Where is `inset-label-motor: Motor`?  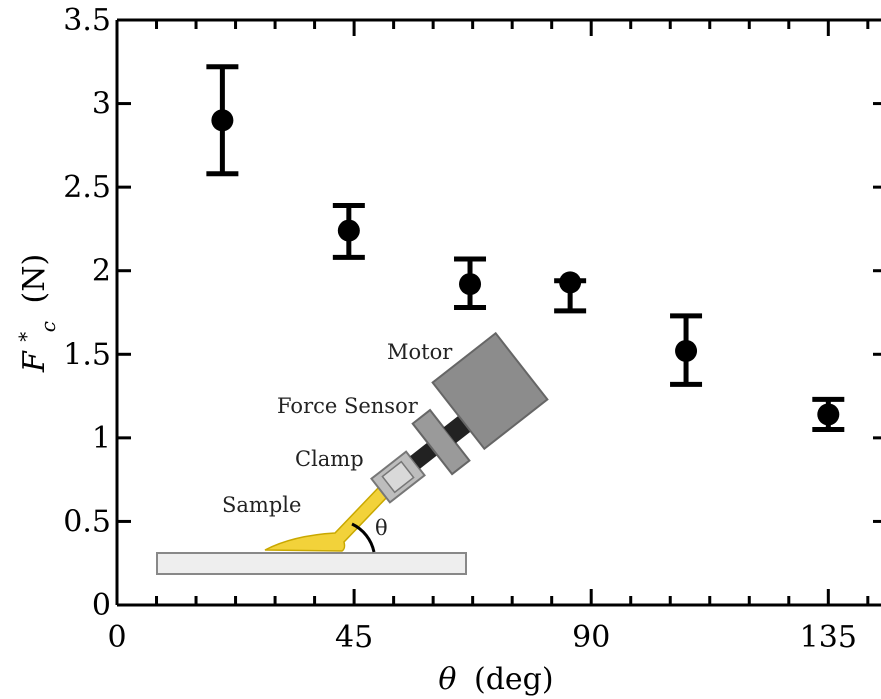
inset-label-motor: Motor is located at coordinates (420, 352).